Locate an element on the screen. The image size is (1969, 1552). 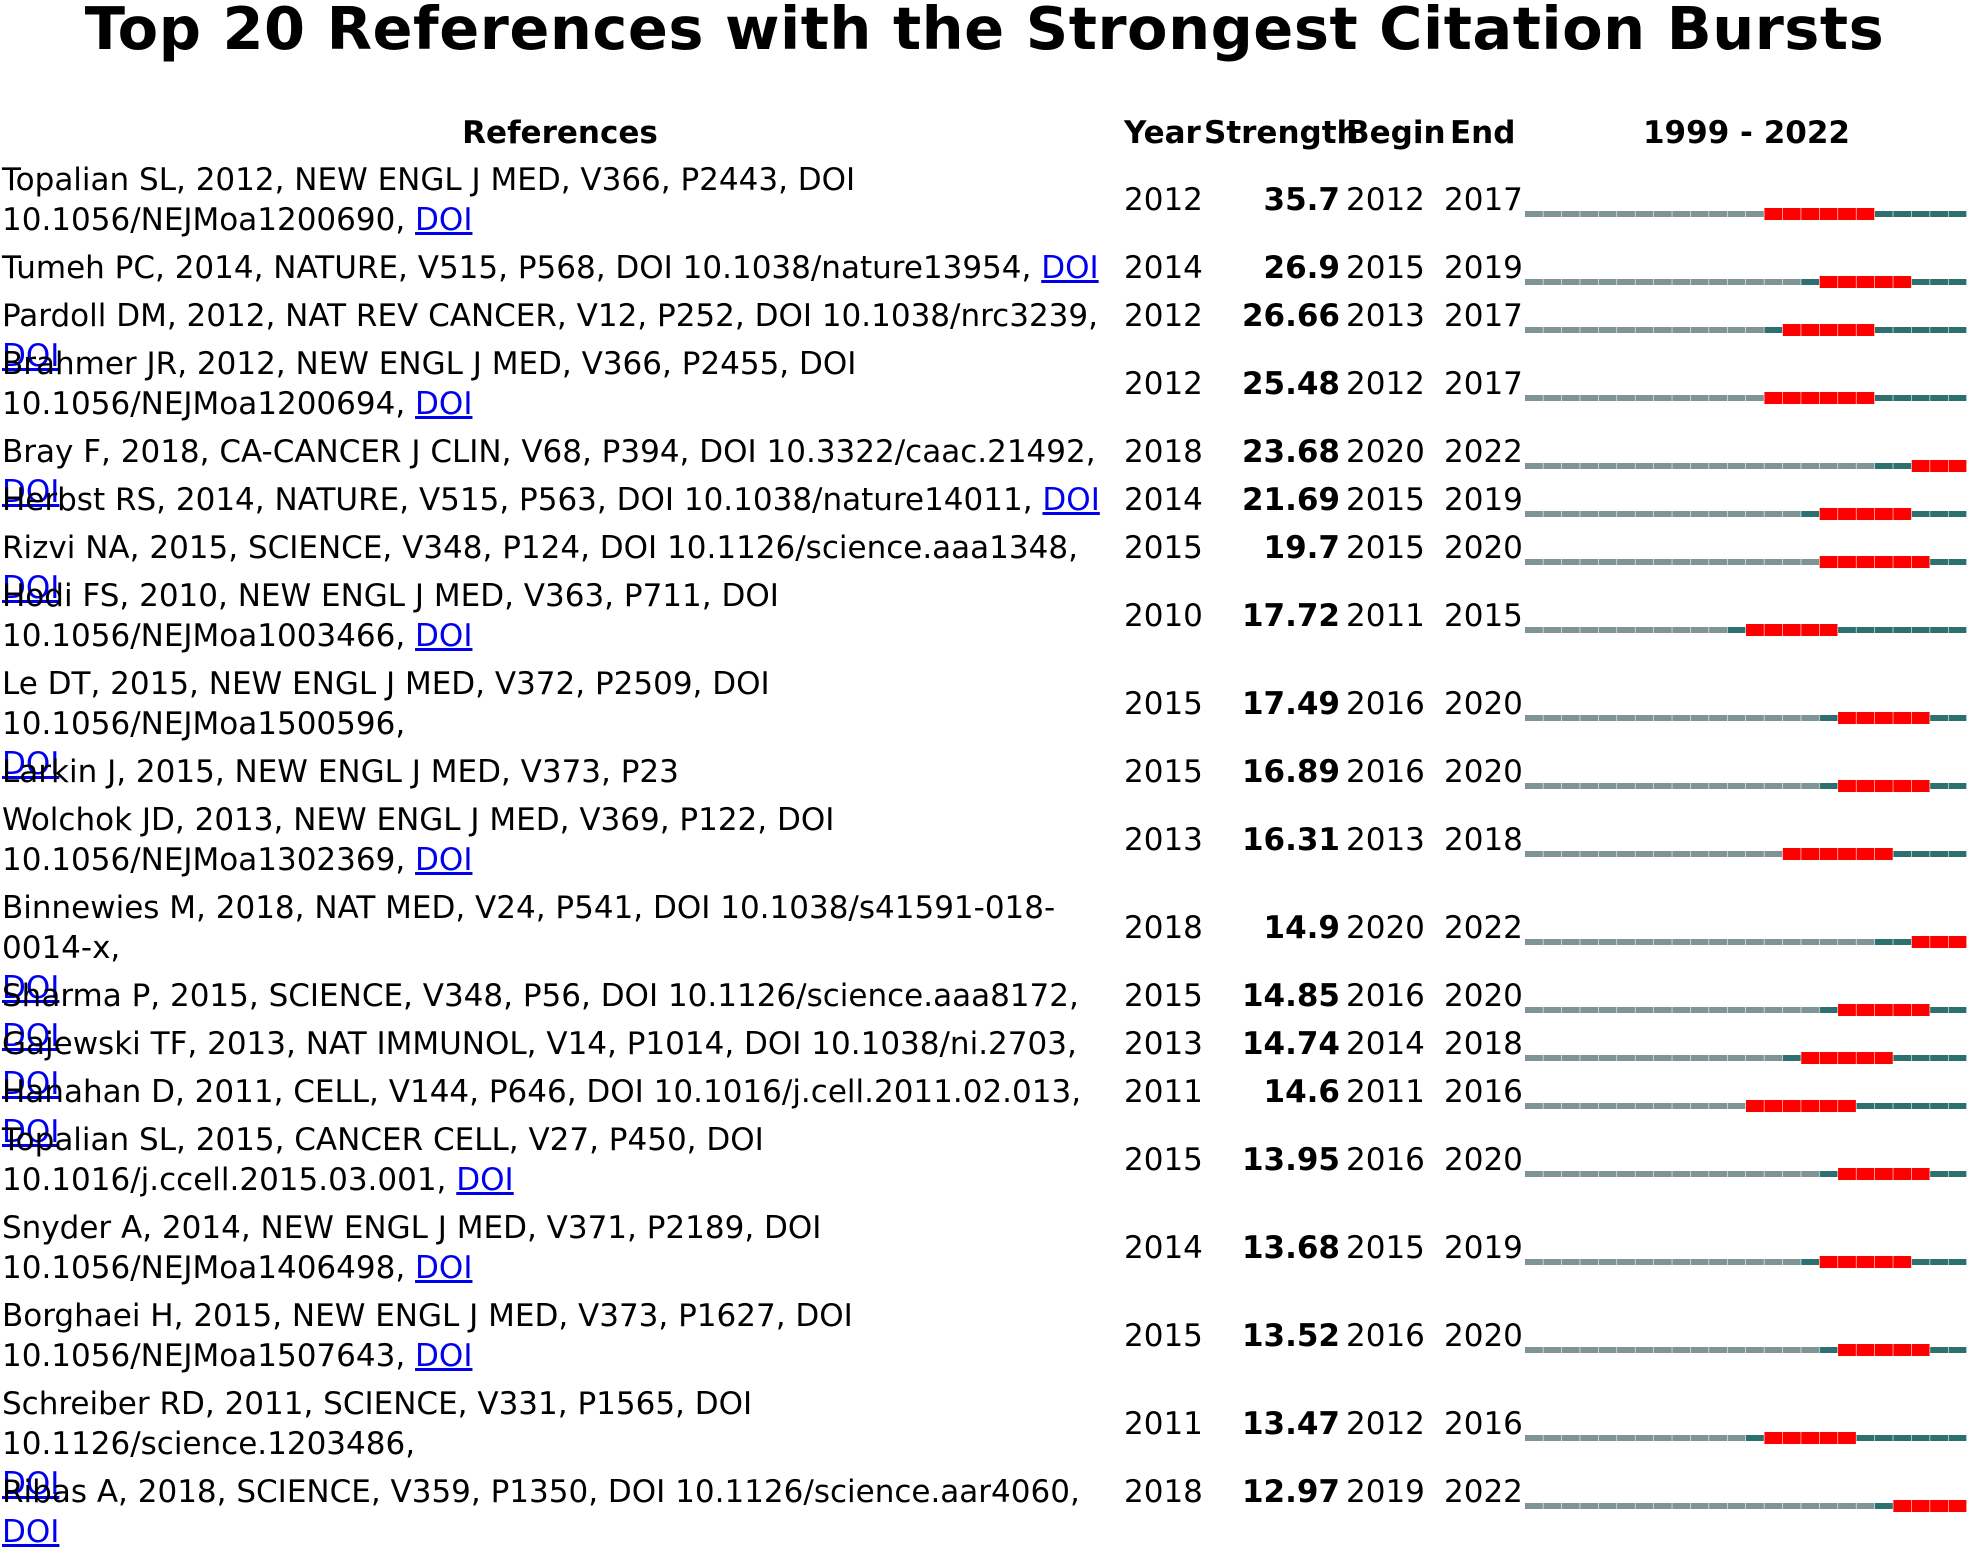
header-year-range: 1999 - 2022 is located at coordinates (1746, 133).